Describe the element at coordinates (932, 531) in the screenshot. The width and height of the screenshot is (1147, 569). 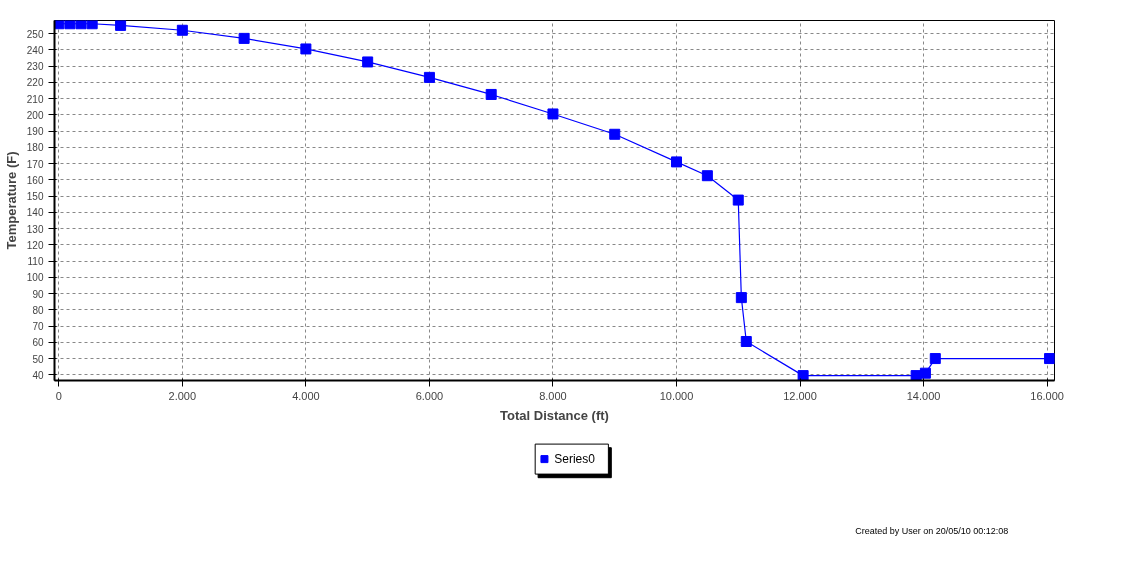
I see `text: Created by User on 20/05/10 00:12:08` at that location.